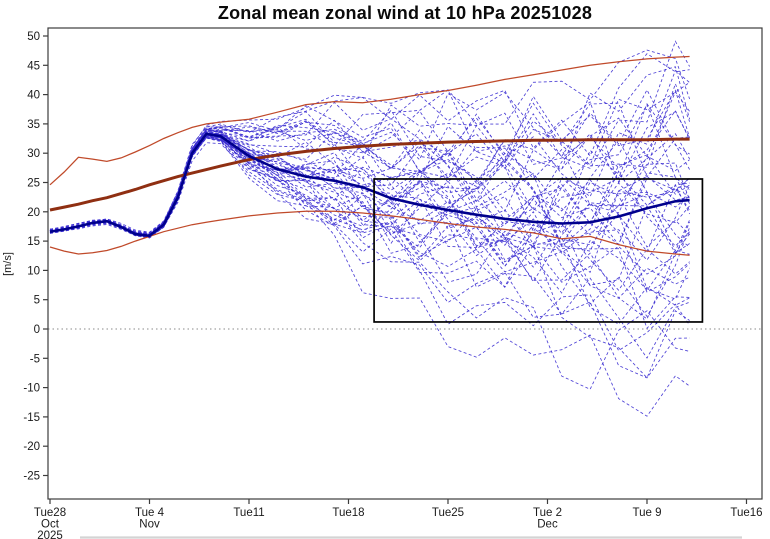 The width and height of the screenshot is (770, 539). What do you see at coordinates (37, 301) in the screenshot?
I see `y-tick-label: 5` at bounding box center [37, 301].